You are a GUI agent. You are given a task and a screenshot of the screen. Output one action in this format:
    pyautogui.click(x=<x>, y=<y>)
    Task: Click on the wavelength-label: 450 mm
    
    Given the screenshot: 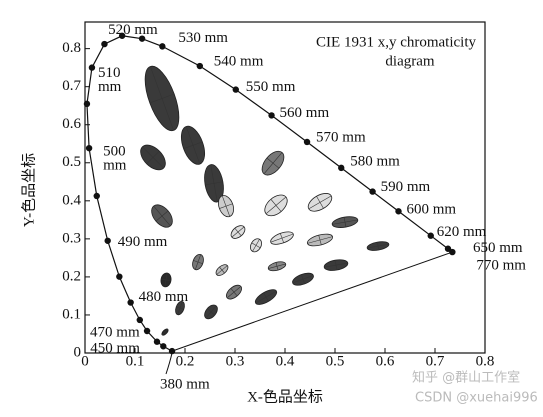 What is the action you would take?
    pyautogui.click(x=115, y=349)
    